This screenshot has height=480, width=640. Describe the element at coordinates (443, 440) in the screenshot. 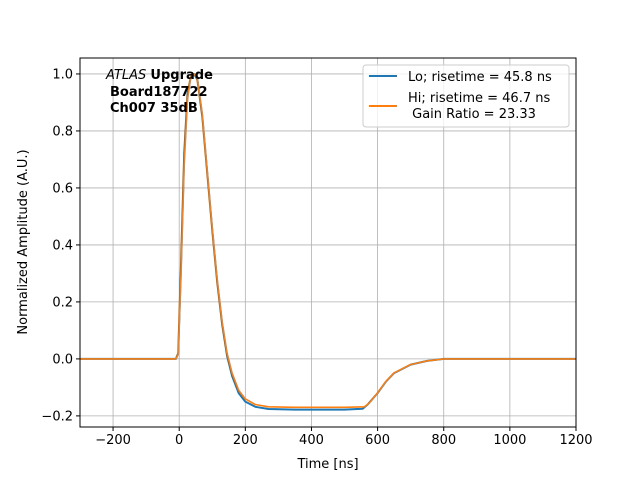

I see `x-tick-label: 800` at that location.